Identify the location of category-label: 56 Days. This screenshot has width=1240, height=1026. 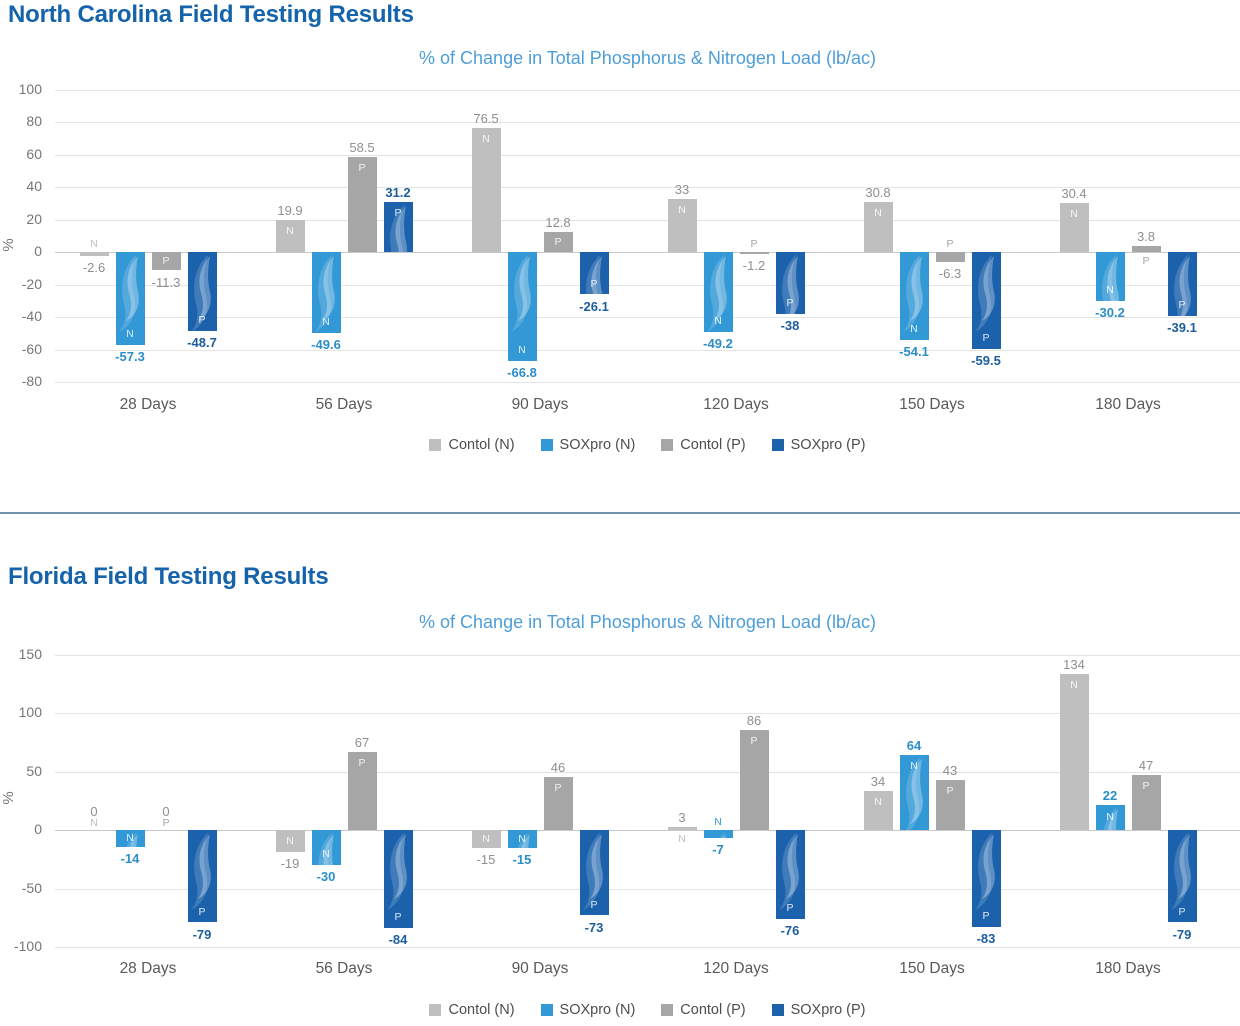
(344, 404).